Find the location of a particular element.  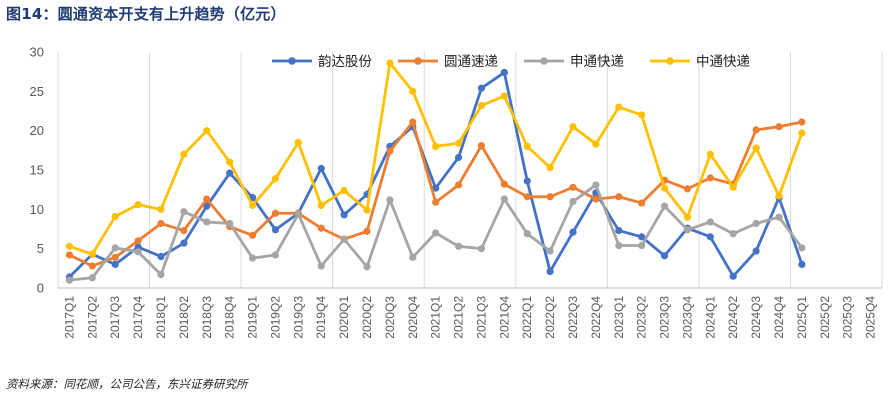

x-tick-label: 2017Q3 is located at coordinates (115, 317).